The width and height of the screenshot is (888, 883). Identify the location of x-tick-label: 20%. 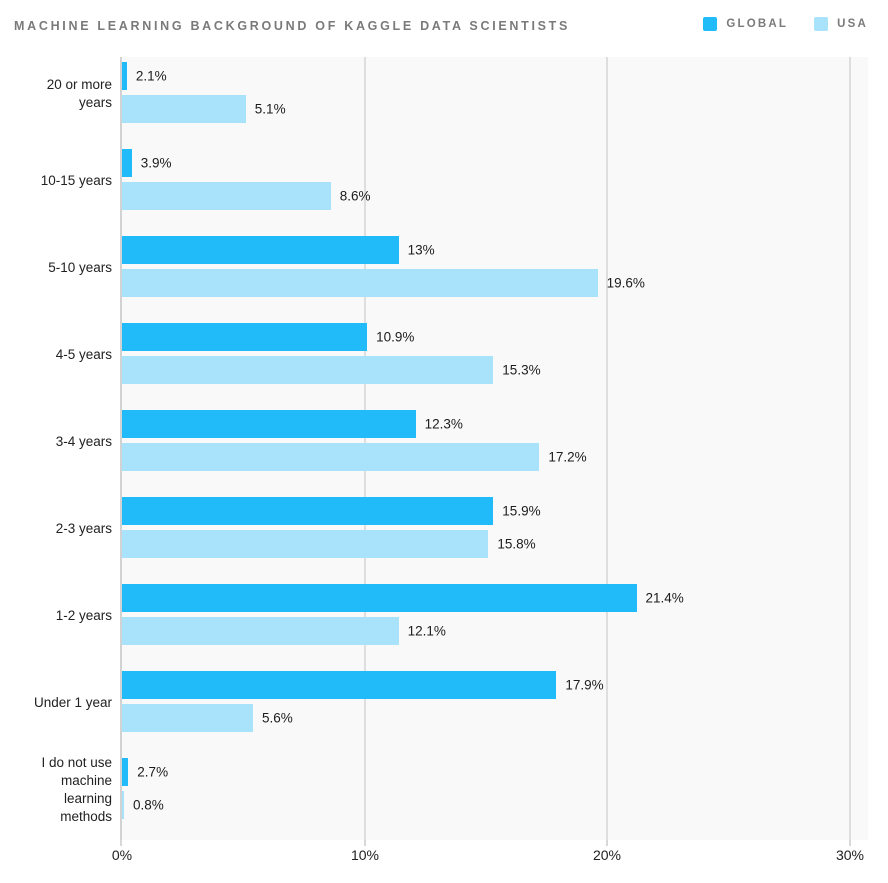
(607, 855).